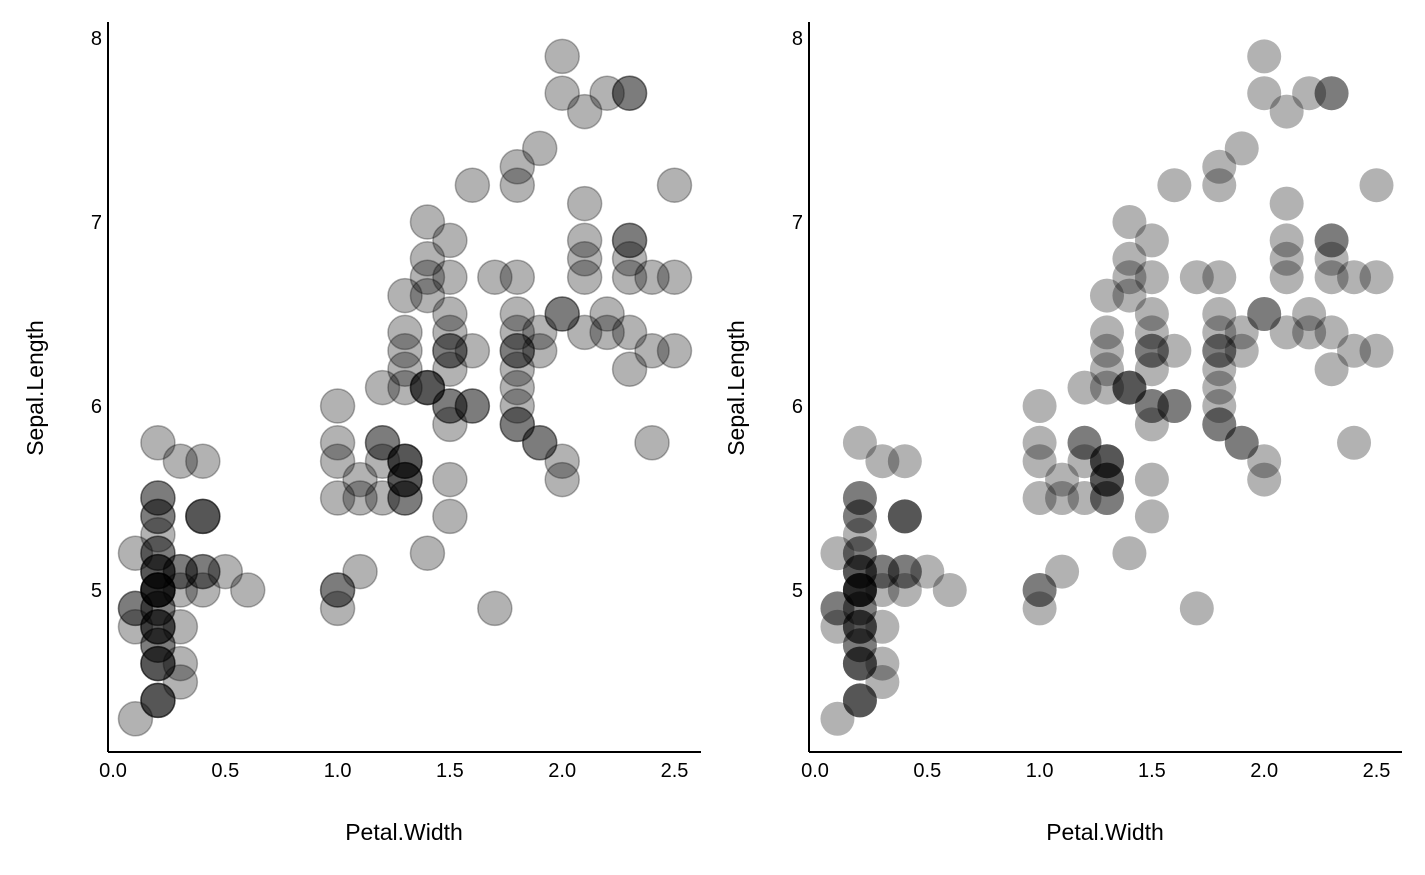  Describe the element at coordinates (1105, 832) in the screenshot. I see `right-x-axis-label: Petal.Width` at that location.